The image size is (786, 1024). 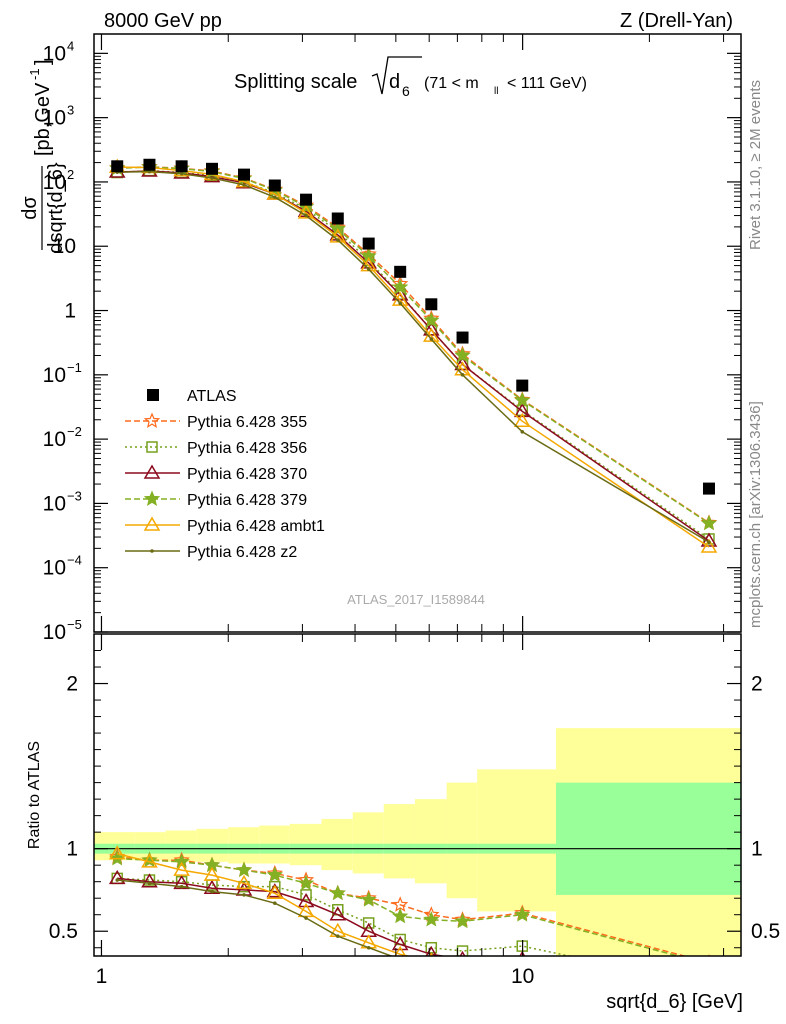 I want to click on sqrt-symbol, so click(x=396, y=75).